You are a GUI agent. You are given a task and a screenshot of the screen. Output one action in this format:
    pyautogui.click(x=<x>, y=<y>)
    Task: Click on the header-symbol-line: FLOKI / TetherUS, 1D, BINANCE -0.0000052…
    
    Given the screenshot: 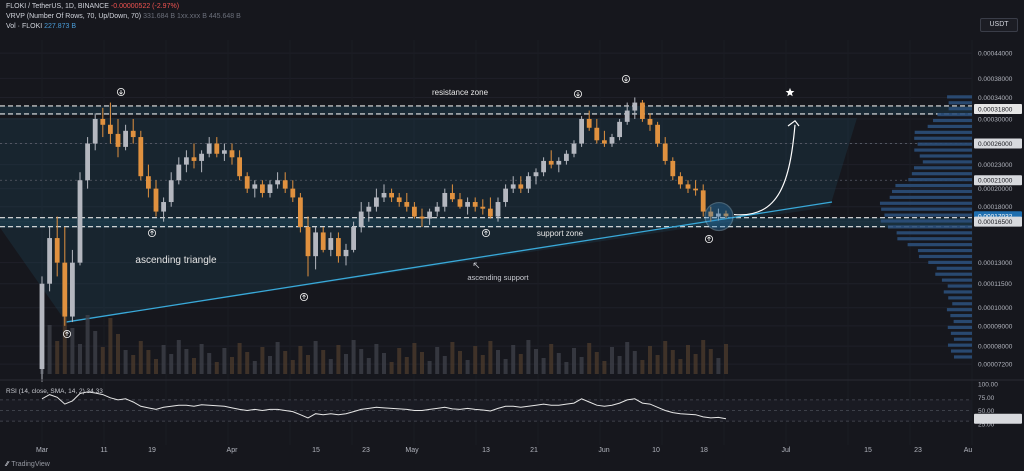 What is the action you would take?
    pyautogui.click(x=92, y=6)
    